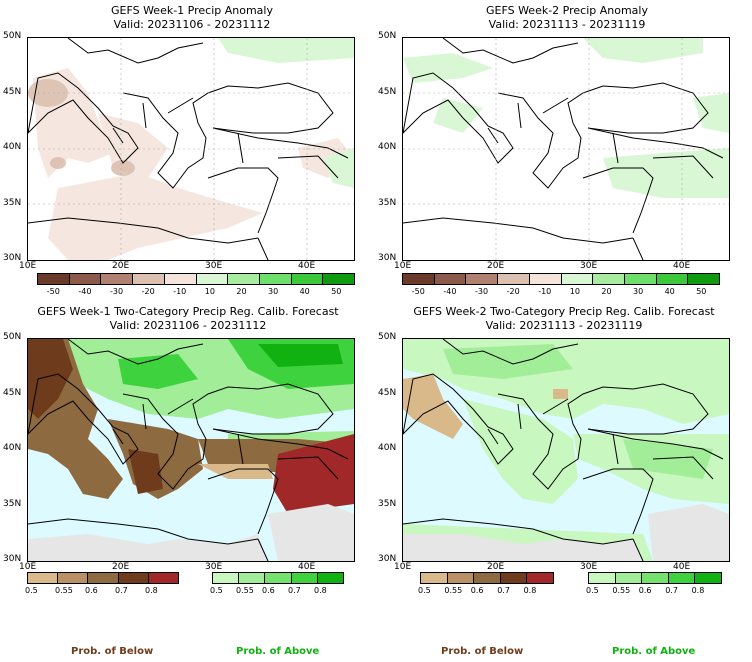 This screenshot has width=752, height=662. I want to click on below-colorbar-week2, so click(487, 578).